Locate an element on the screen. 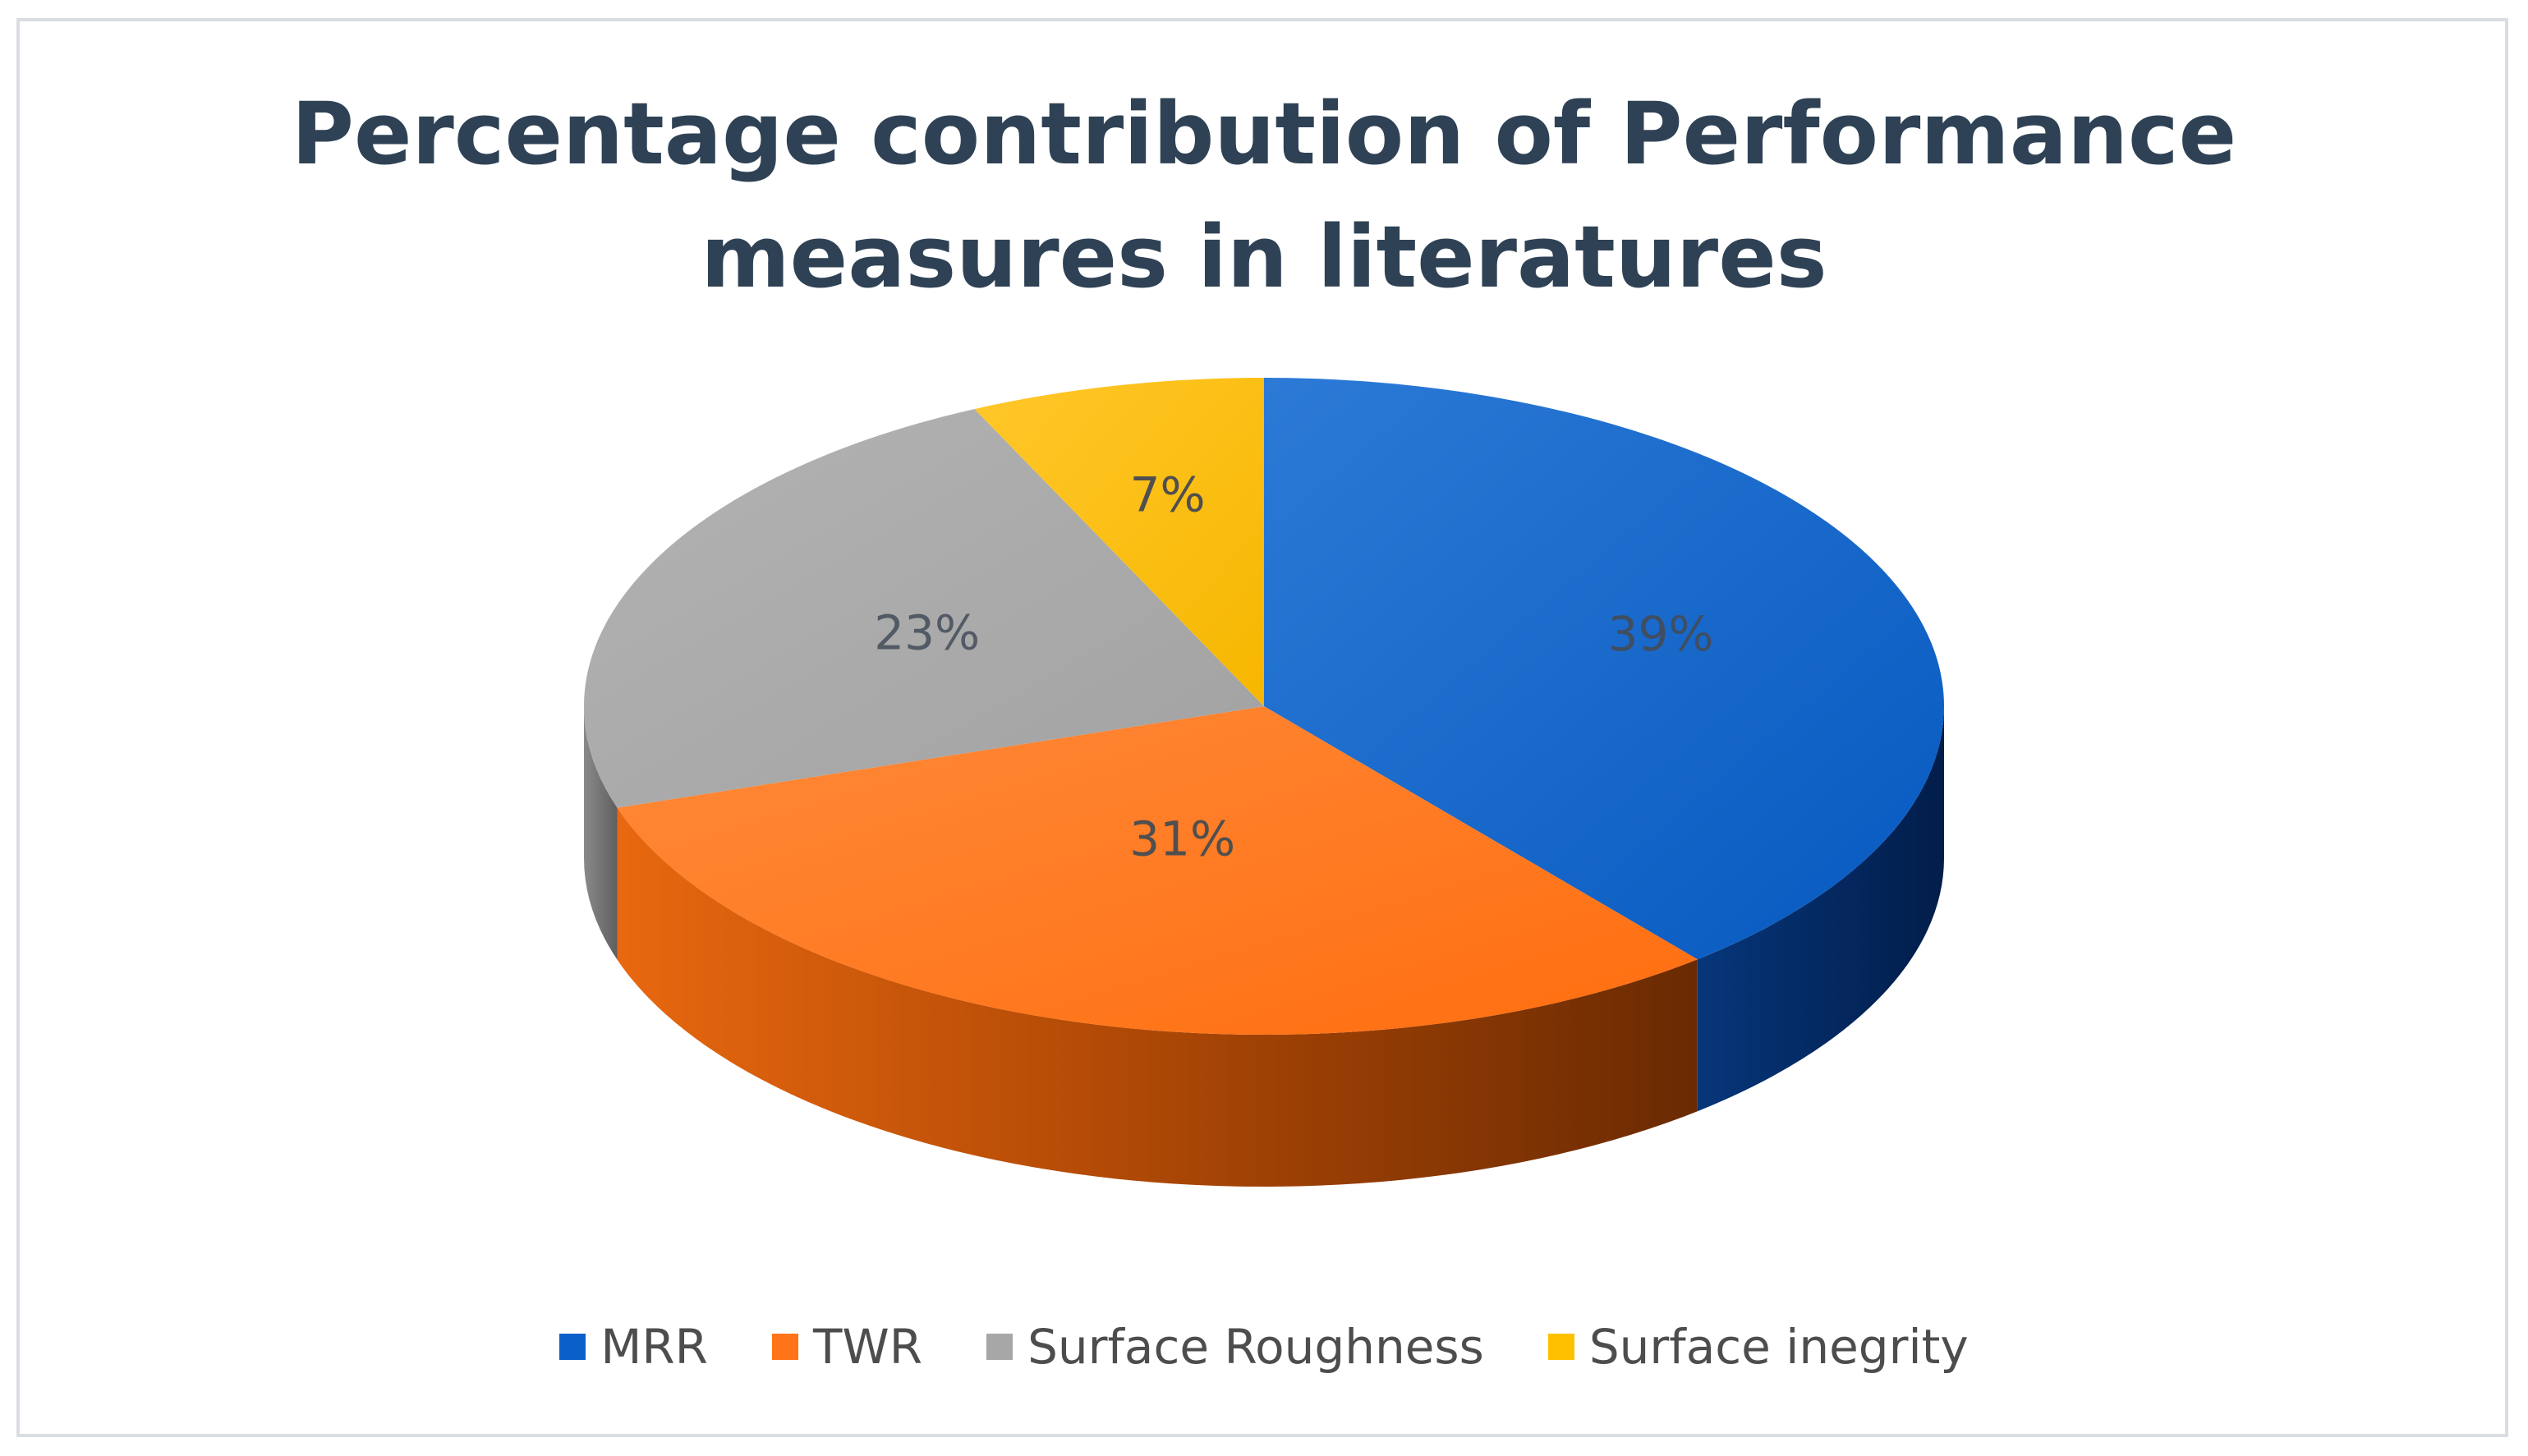 The height and width of the screenshot is (1456, 2528). legend: MRR TWR Surface Roughness Surface inegrity is located at coordinates (1264, 1347).